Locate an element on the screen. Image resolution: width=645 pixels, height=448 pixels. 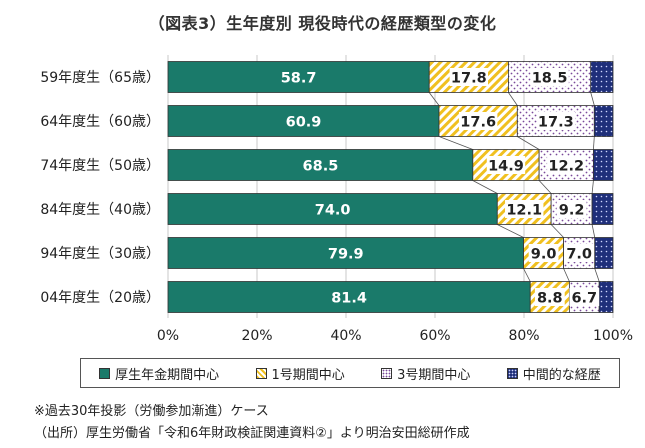
legend-item-3go: 3号期間中心 is located at coordinates (425, 373).